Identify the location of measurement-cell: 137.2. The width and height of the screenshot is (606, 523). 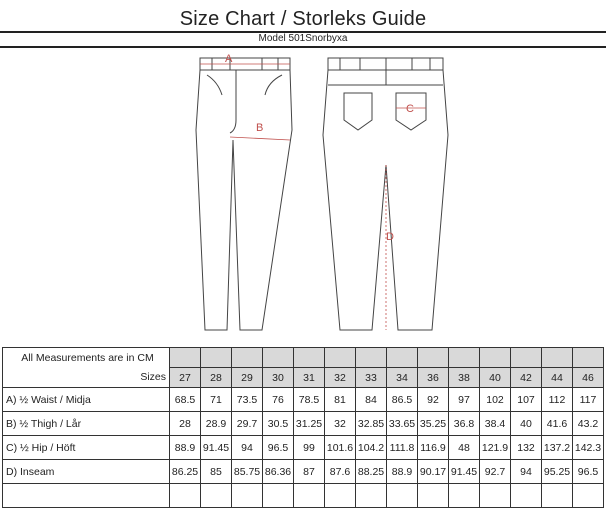
(557, 447).